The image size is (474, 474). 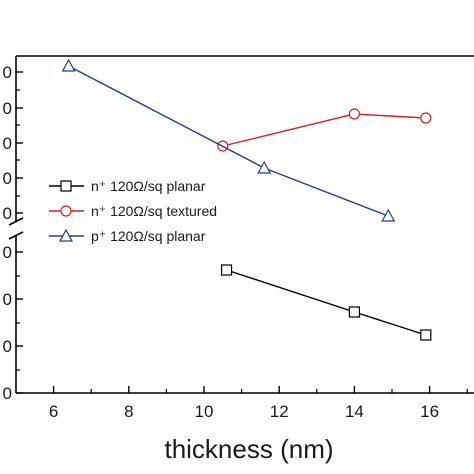 What do you see at coordinates (148, 236) in the screenshot?
I see `legend-label: p⁺ 120Ω/sq planar` at bounding box center [148, 236].